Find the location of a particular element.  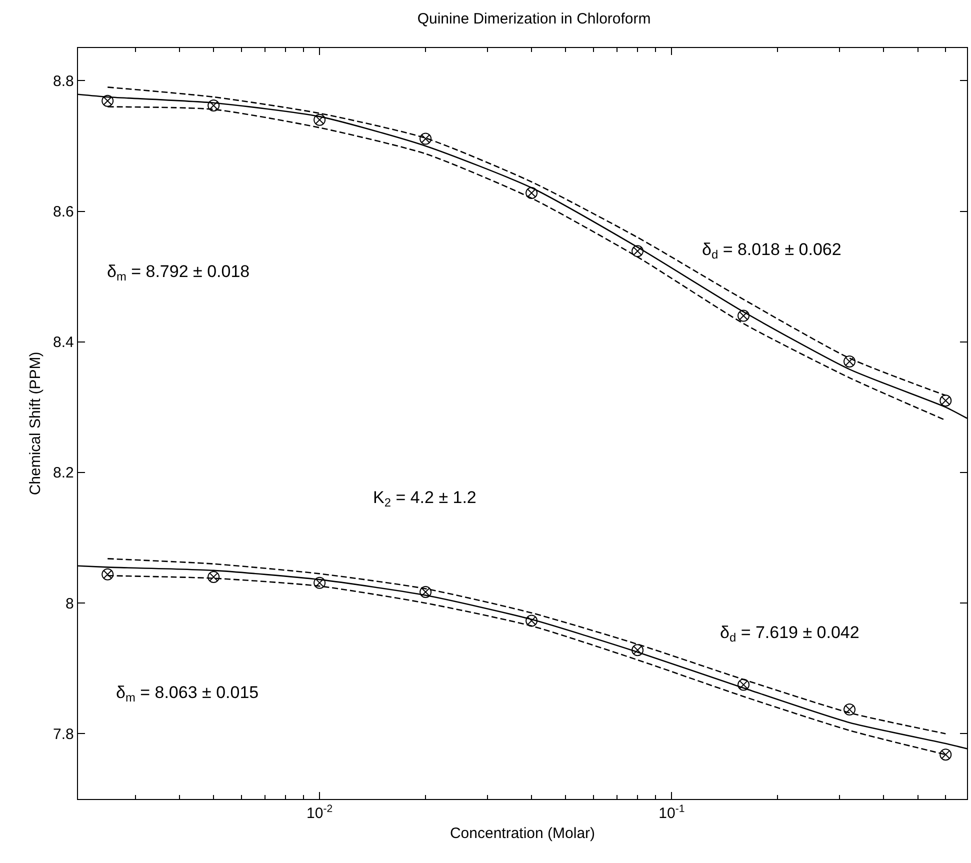

y-tick-label: 7.8 is located at coordinates (63, 734).